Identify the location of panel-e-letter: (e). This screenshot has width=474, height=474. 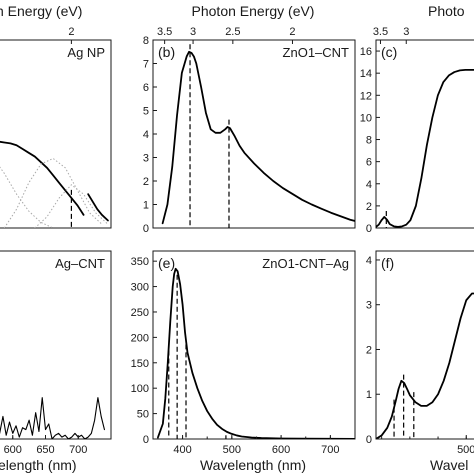
(166, 263).